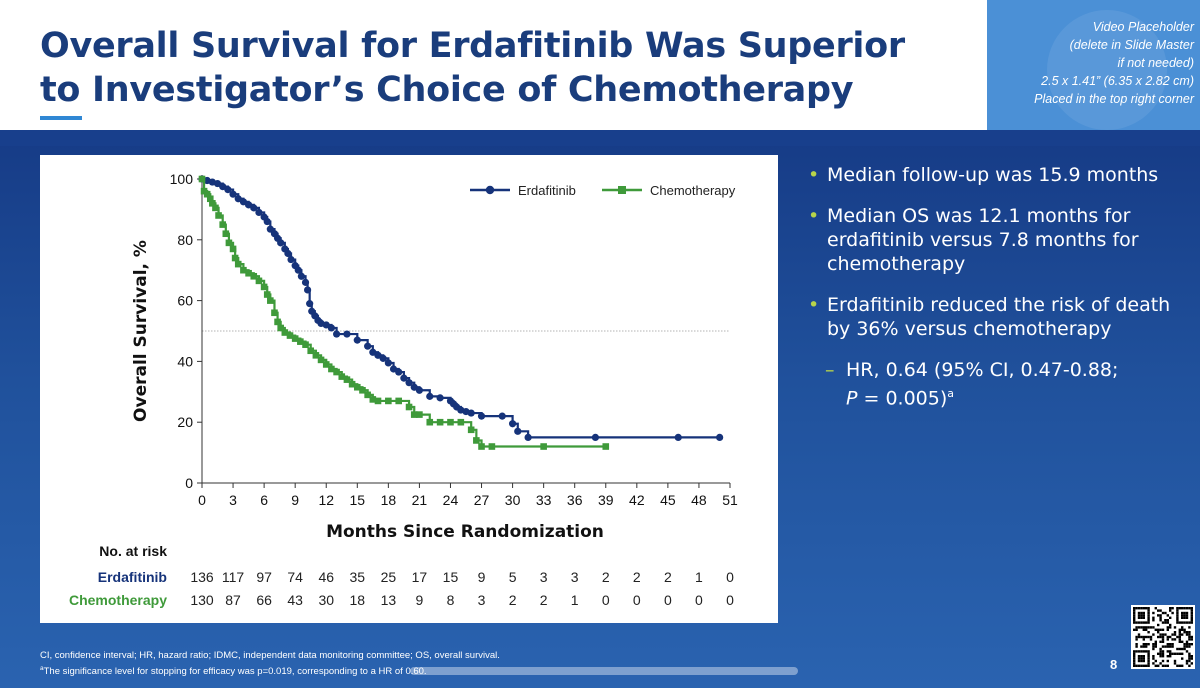 The image size is (1200, 688). What do you see at coordinates (1117, 81) in the screenshot?
I see `video-placeholder-line: 2.5 x 1.41” (6.35 x 2.82 cm)` at bounding box center [1117, 81].